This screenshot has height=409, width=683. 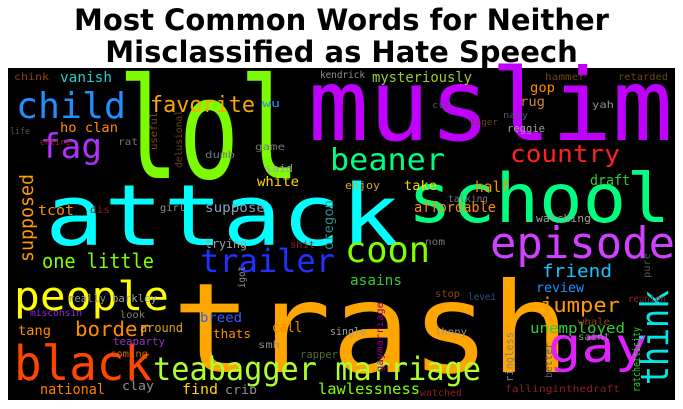 What do you see at coordinates (317, 369) in the screenshot?
I see `word: teabagger marriage` at bounding box center [317, 369].